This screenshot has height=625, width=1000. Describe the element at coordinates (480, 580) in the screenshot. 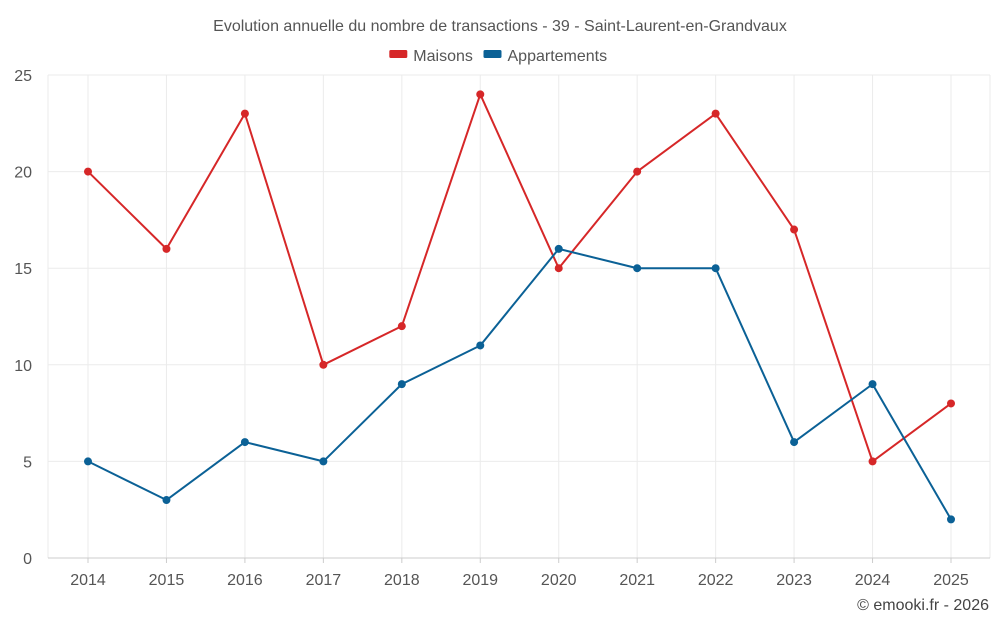

I see `x-tick-label: 2019` at that location.